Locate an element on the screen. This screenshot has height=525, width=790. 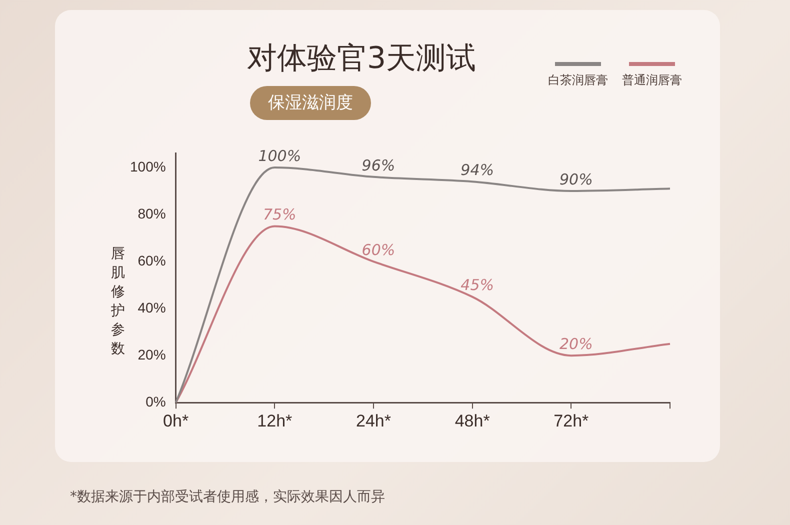
text: 20% is located at coordinates (576, 343).